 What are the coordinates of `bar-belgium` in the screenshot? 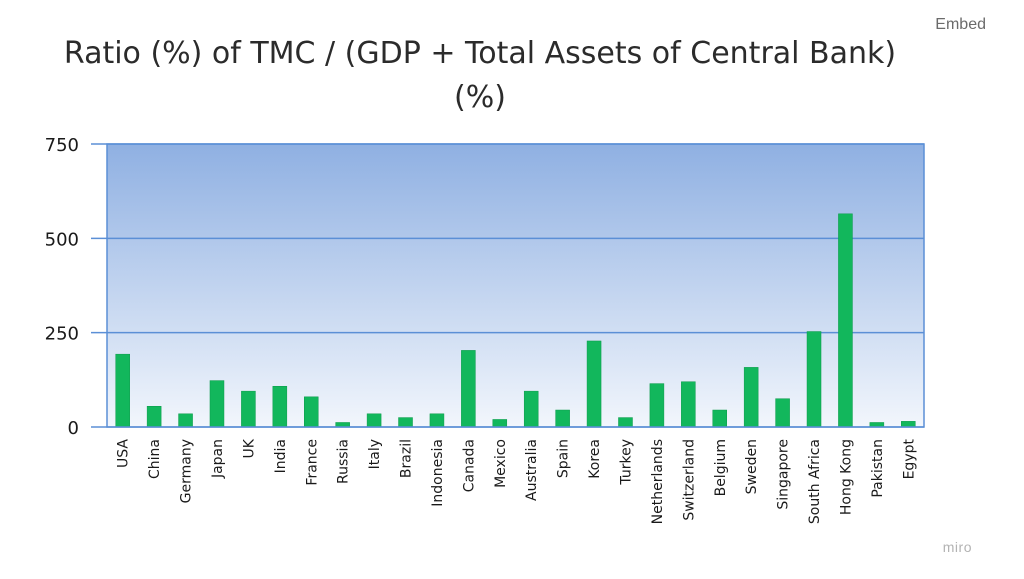 It's located at (719, 418).